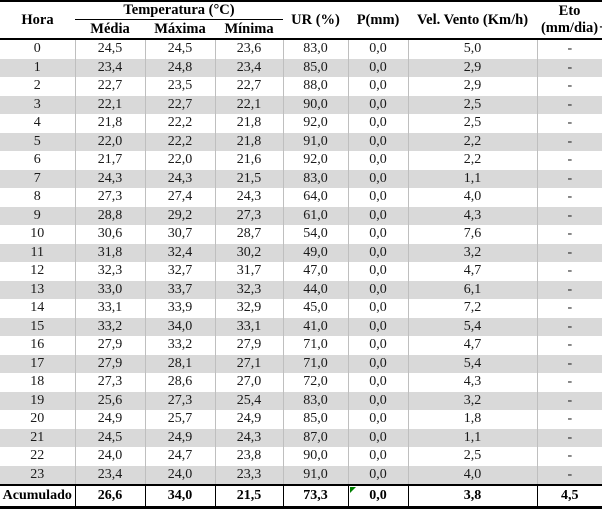 The width and height of the screenshot is (602, 513). I want to click on cell-hora: 6, so click(37, 160).